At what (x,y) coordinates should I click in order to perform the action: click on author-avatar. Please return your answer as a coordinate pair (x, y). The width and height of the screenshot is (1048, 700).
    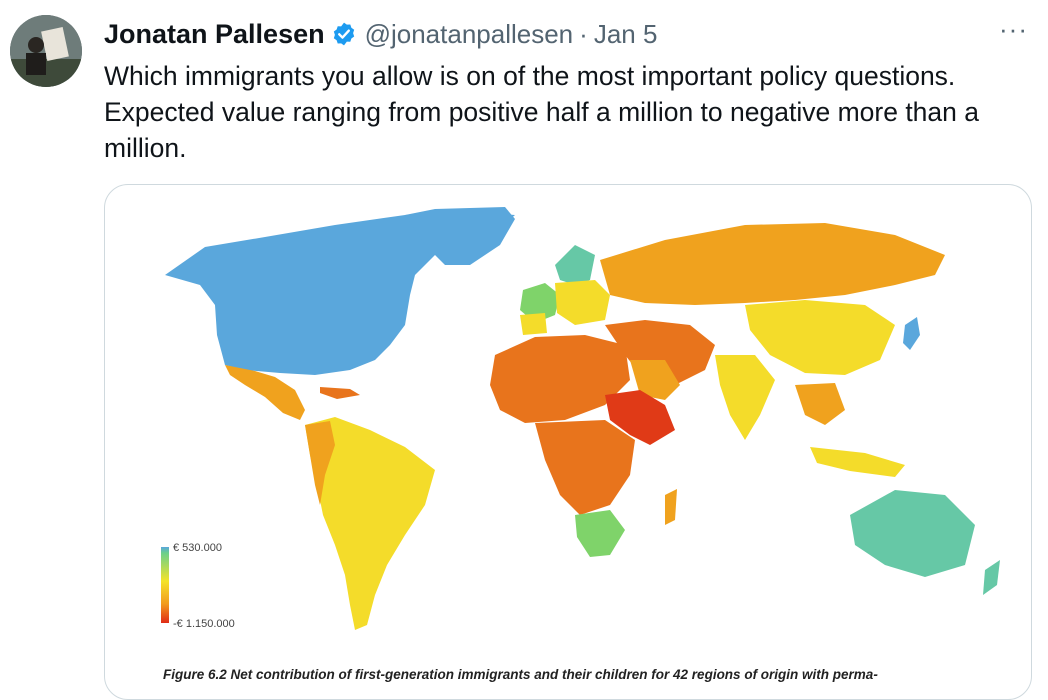
    Looking at the image, I should click on (46, 51).